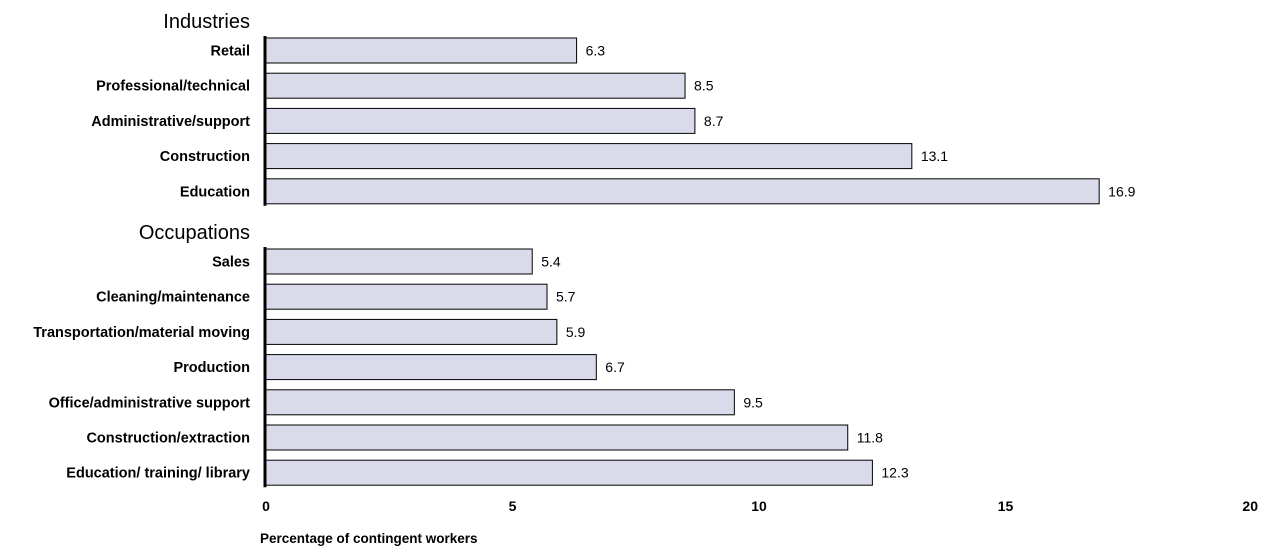 This screenshot has height=546, width=1269. I want to click on category-label: Education, so click(215, 192).